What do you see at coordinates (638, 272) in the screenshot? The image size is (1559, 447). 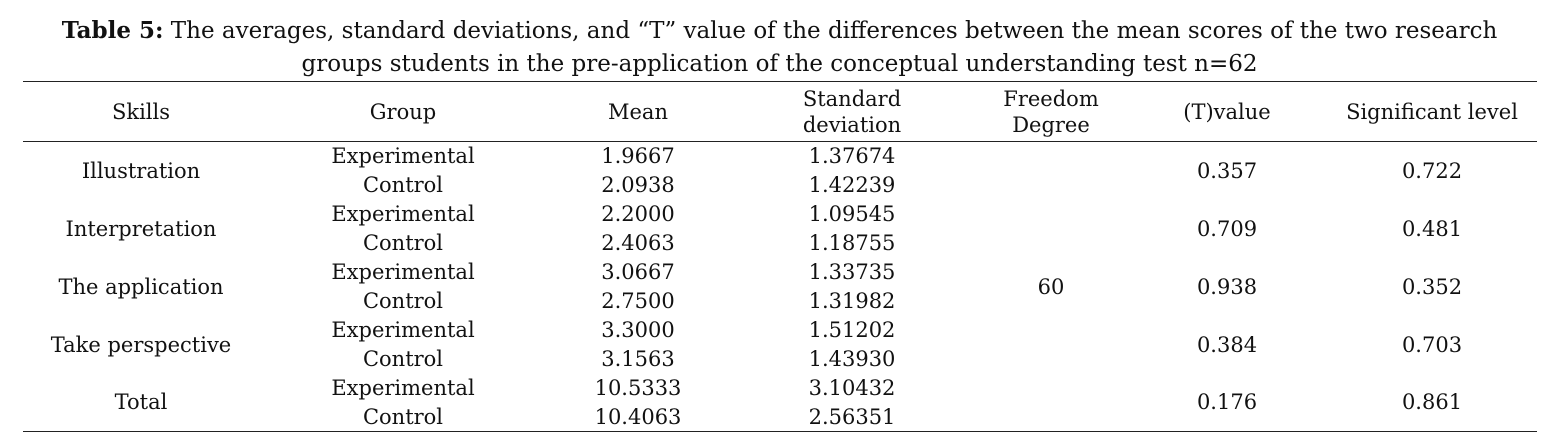 I see `mean-cell: 3.0667` at bounding box center [638, 272].